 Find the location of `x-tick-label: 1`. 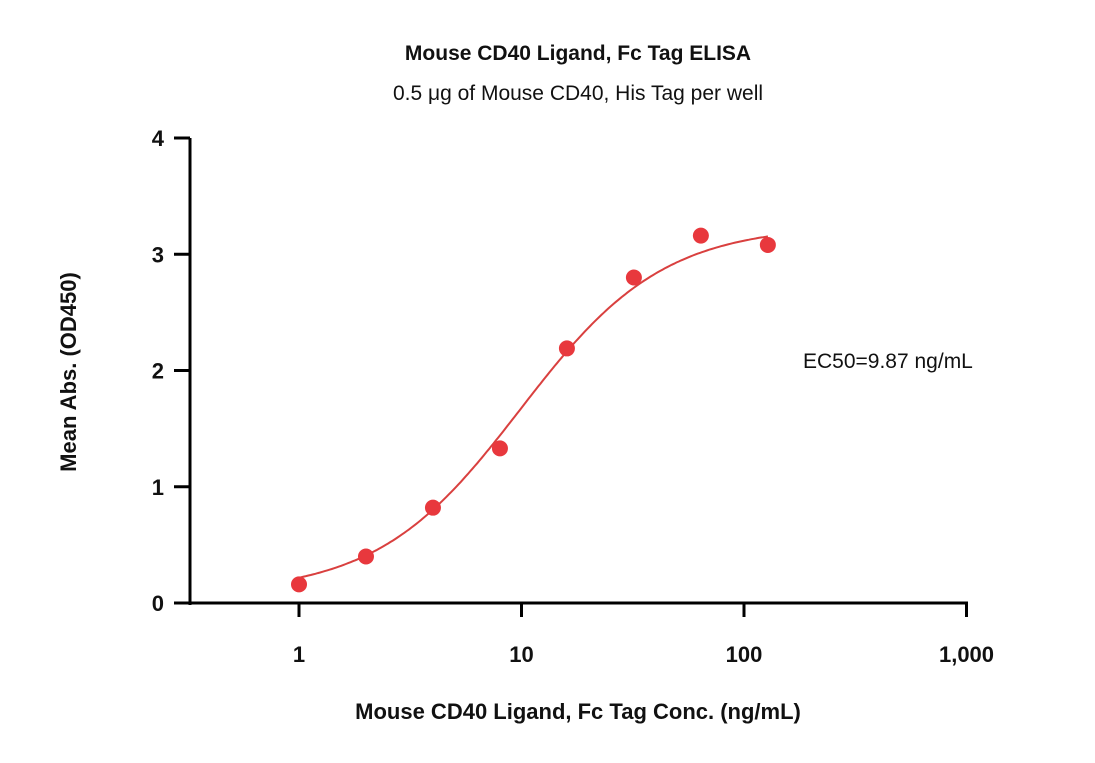

x-tick-label: 1 is located at coordinates (299, 654).